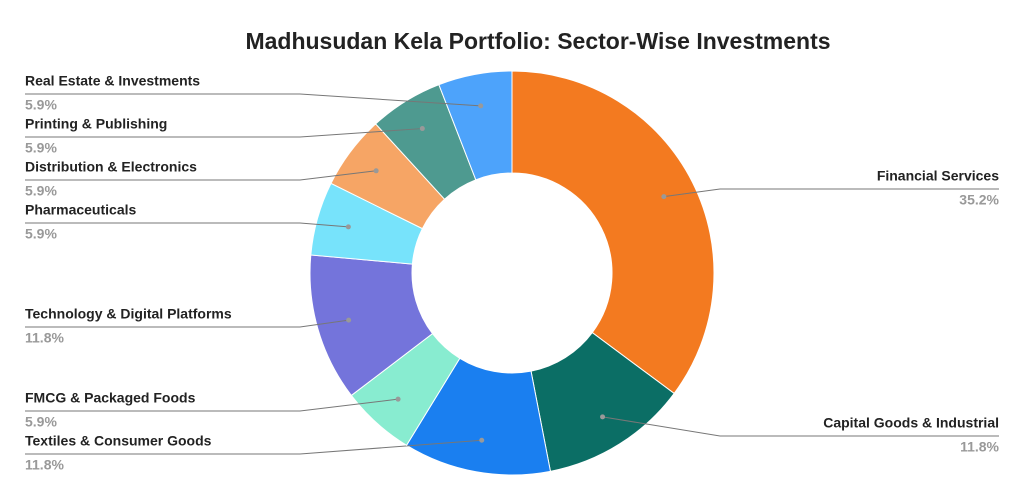 Image resolution: width=1024 pixels, height=500 pixels. Describe the element at coordinates (80, 210) in the screenshot. I see `slice-label: Pharmaceuticals` at that location.